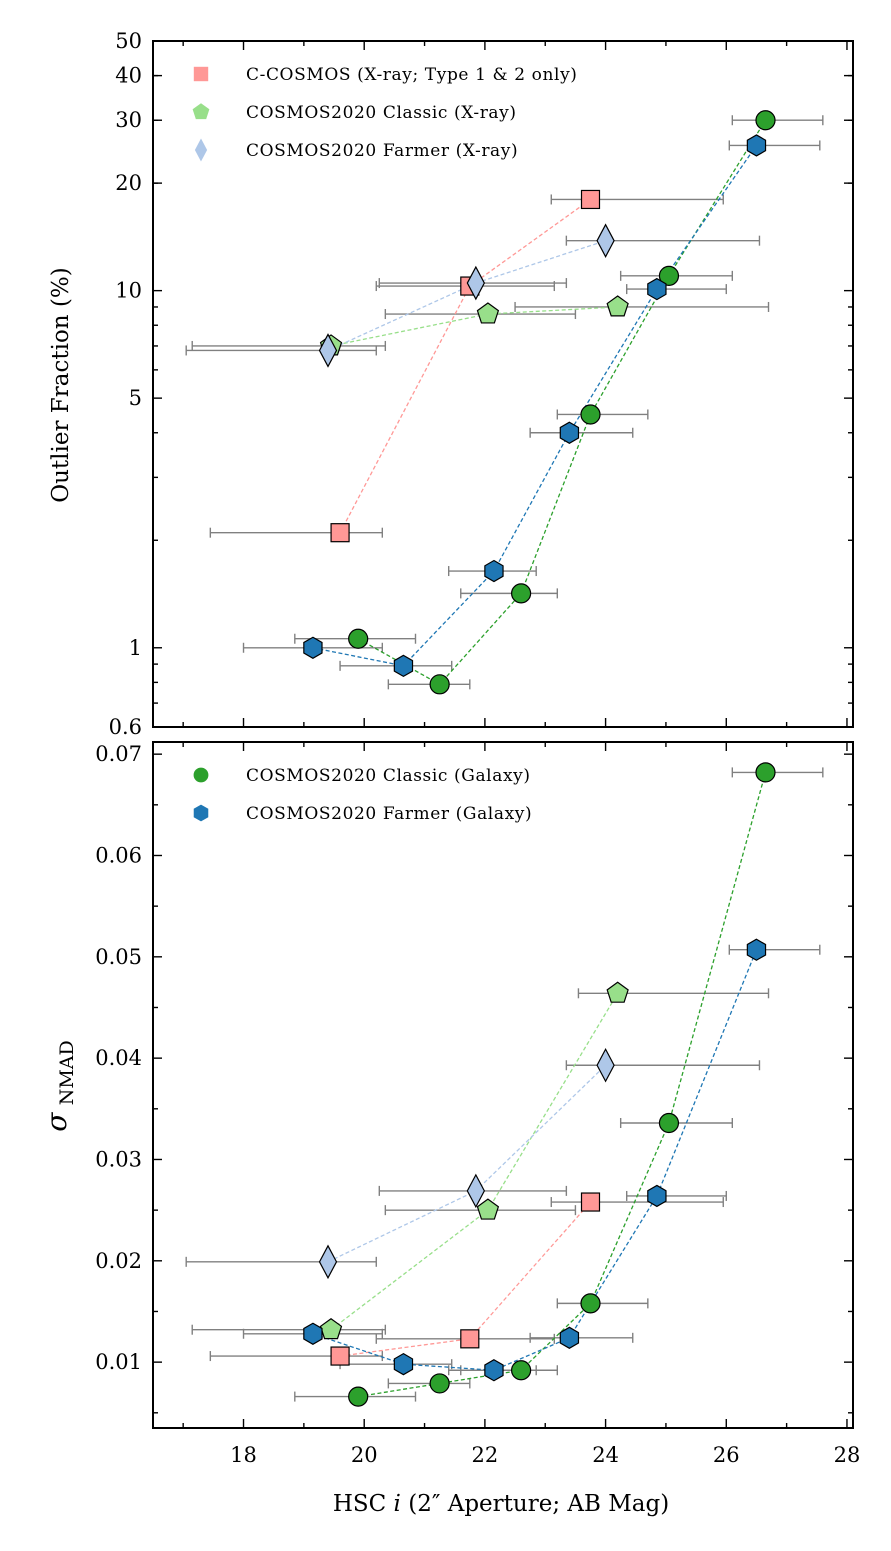  What do you see at coordinates (118, 1159) in the screenshot?
I see `y-tick-label: 0.03` at bounding box center [118, 1159].